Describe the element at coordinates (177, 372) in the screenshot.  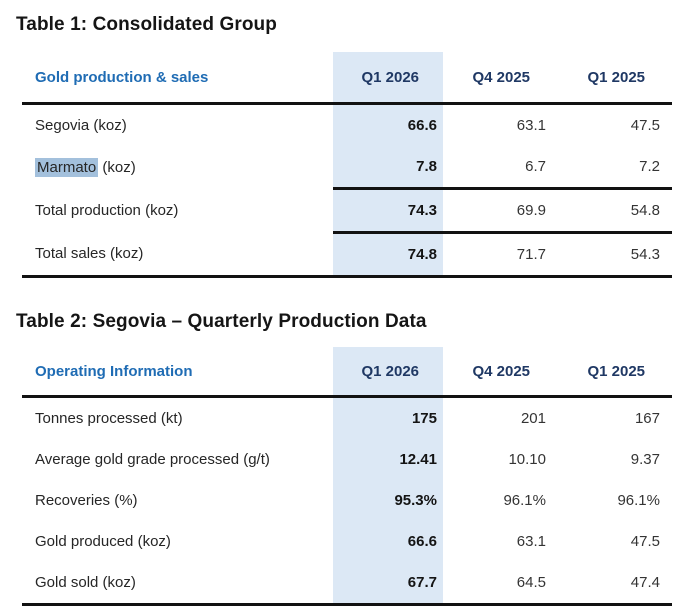
I see `table2-row-header: Operating Information` at that location.